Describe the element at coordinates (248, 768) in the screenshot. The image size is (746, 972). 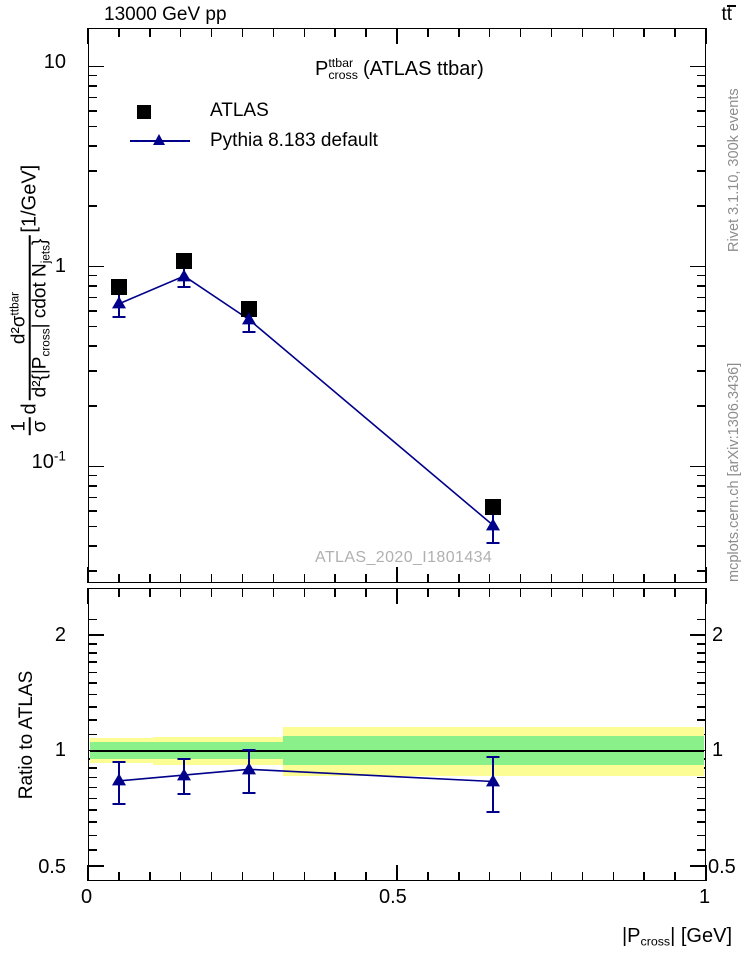
I see `ratio-mc-marker` at that location.